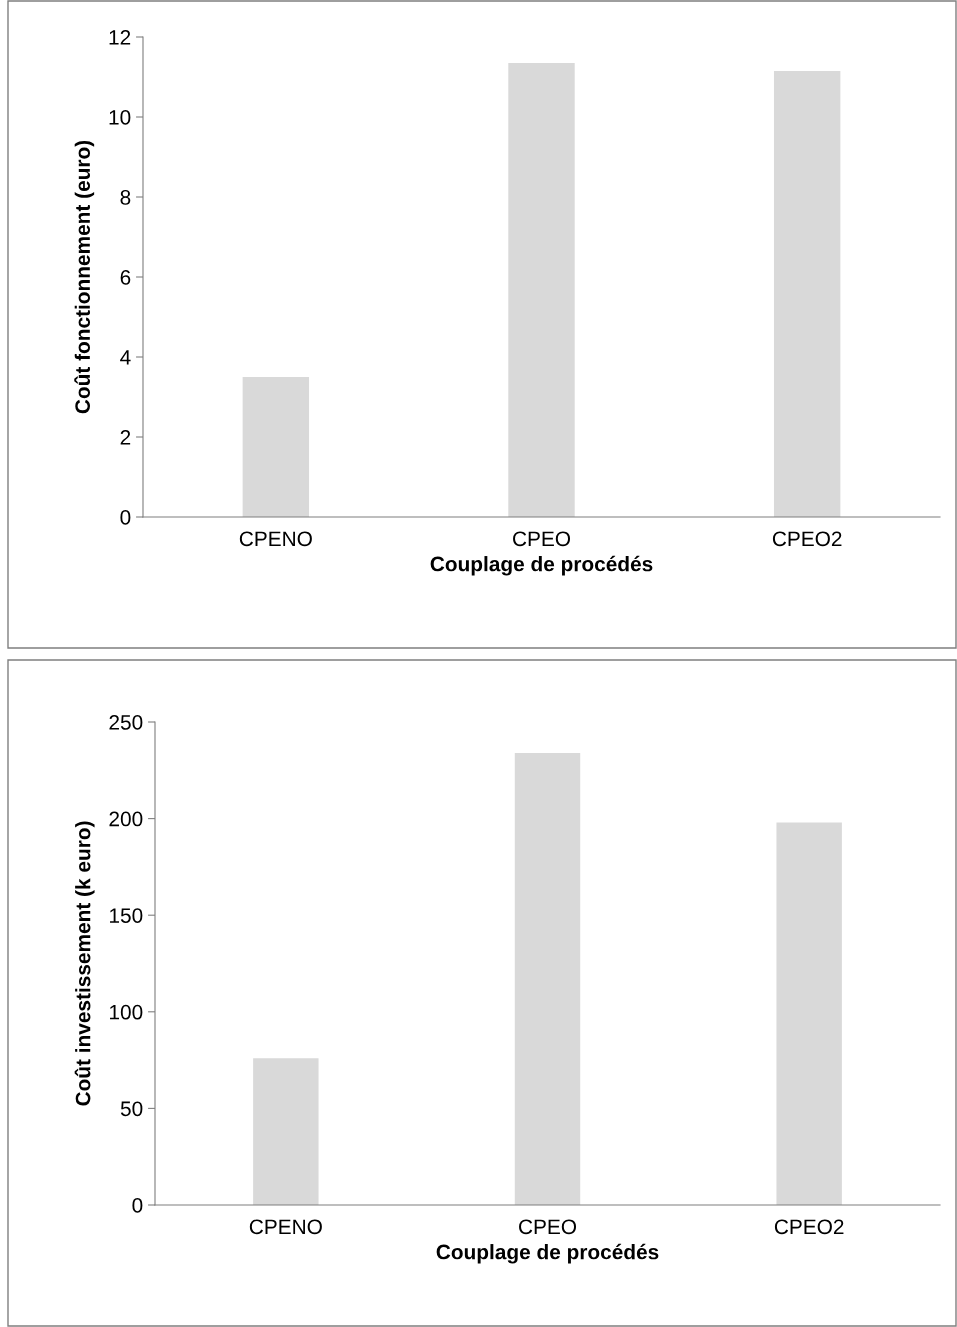  What do you see at coordinates (120, 117) in the screenshot?
I see `y-tick-label: 10` at bounding box center [120, 117].